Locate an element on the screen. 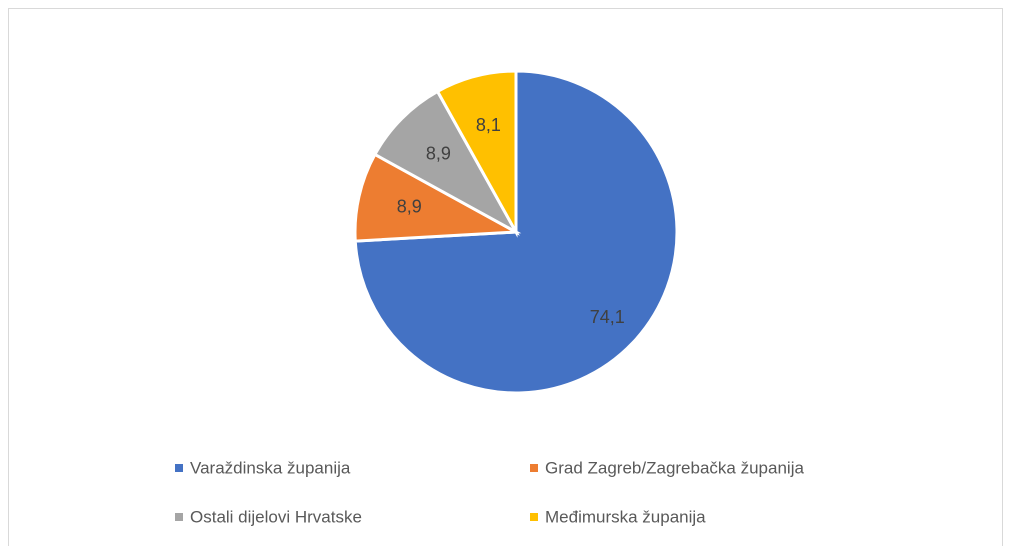 This screenshot has height=546, width=1011. legend-label: Grad Zagreb/Zagrebačka županija is located at coordinates (674, 467).